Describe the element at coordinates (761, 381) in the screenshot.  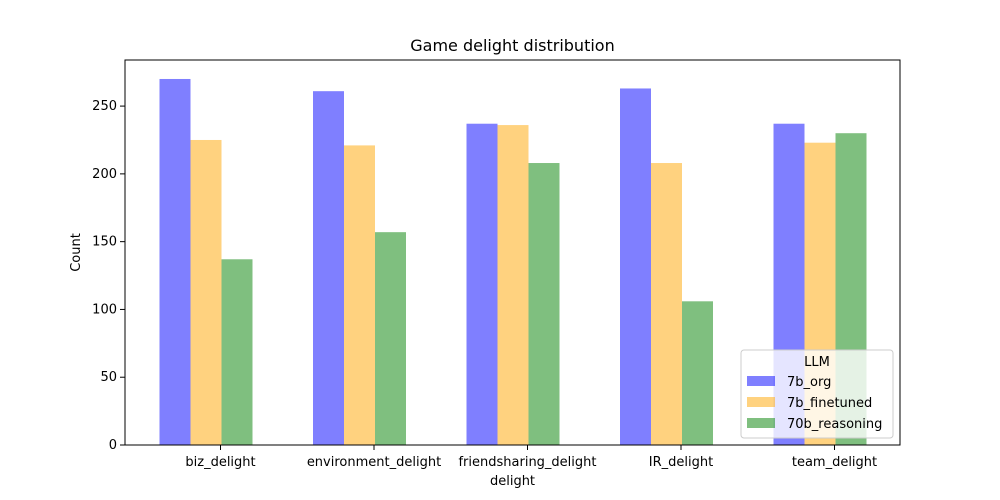
I see `legend-swatch-7b_org` at that location.